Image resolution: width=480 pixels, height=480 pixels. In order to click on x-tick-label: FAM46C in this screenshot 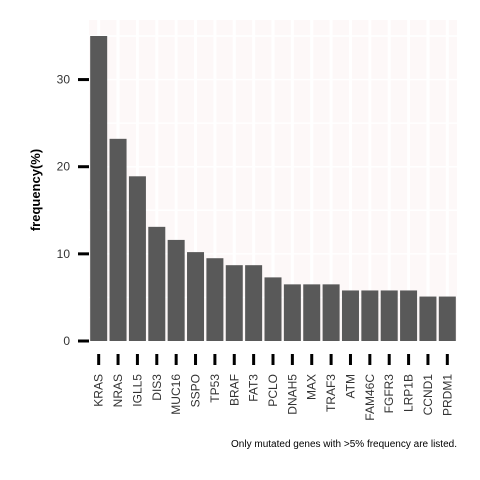, I will do `click(370, 397)`.